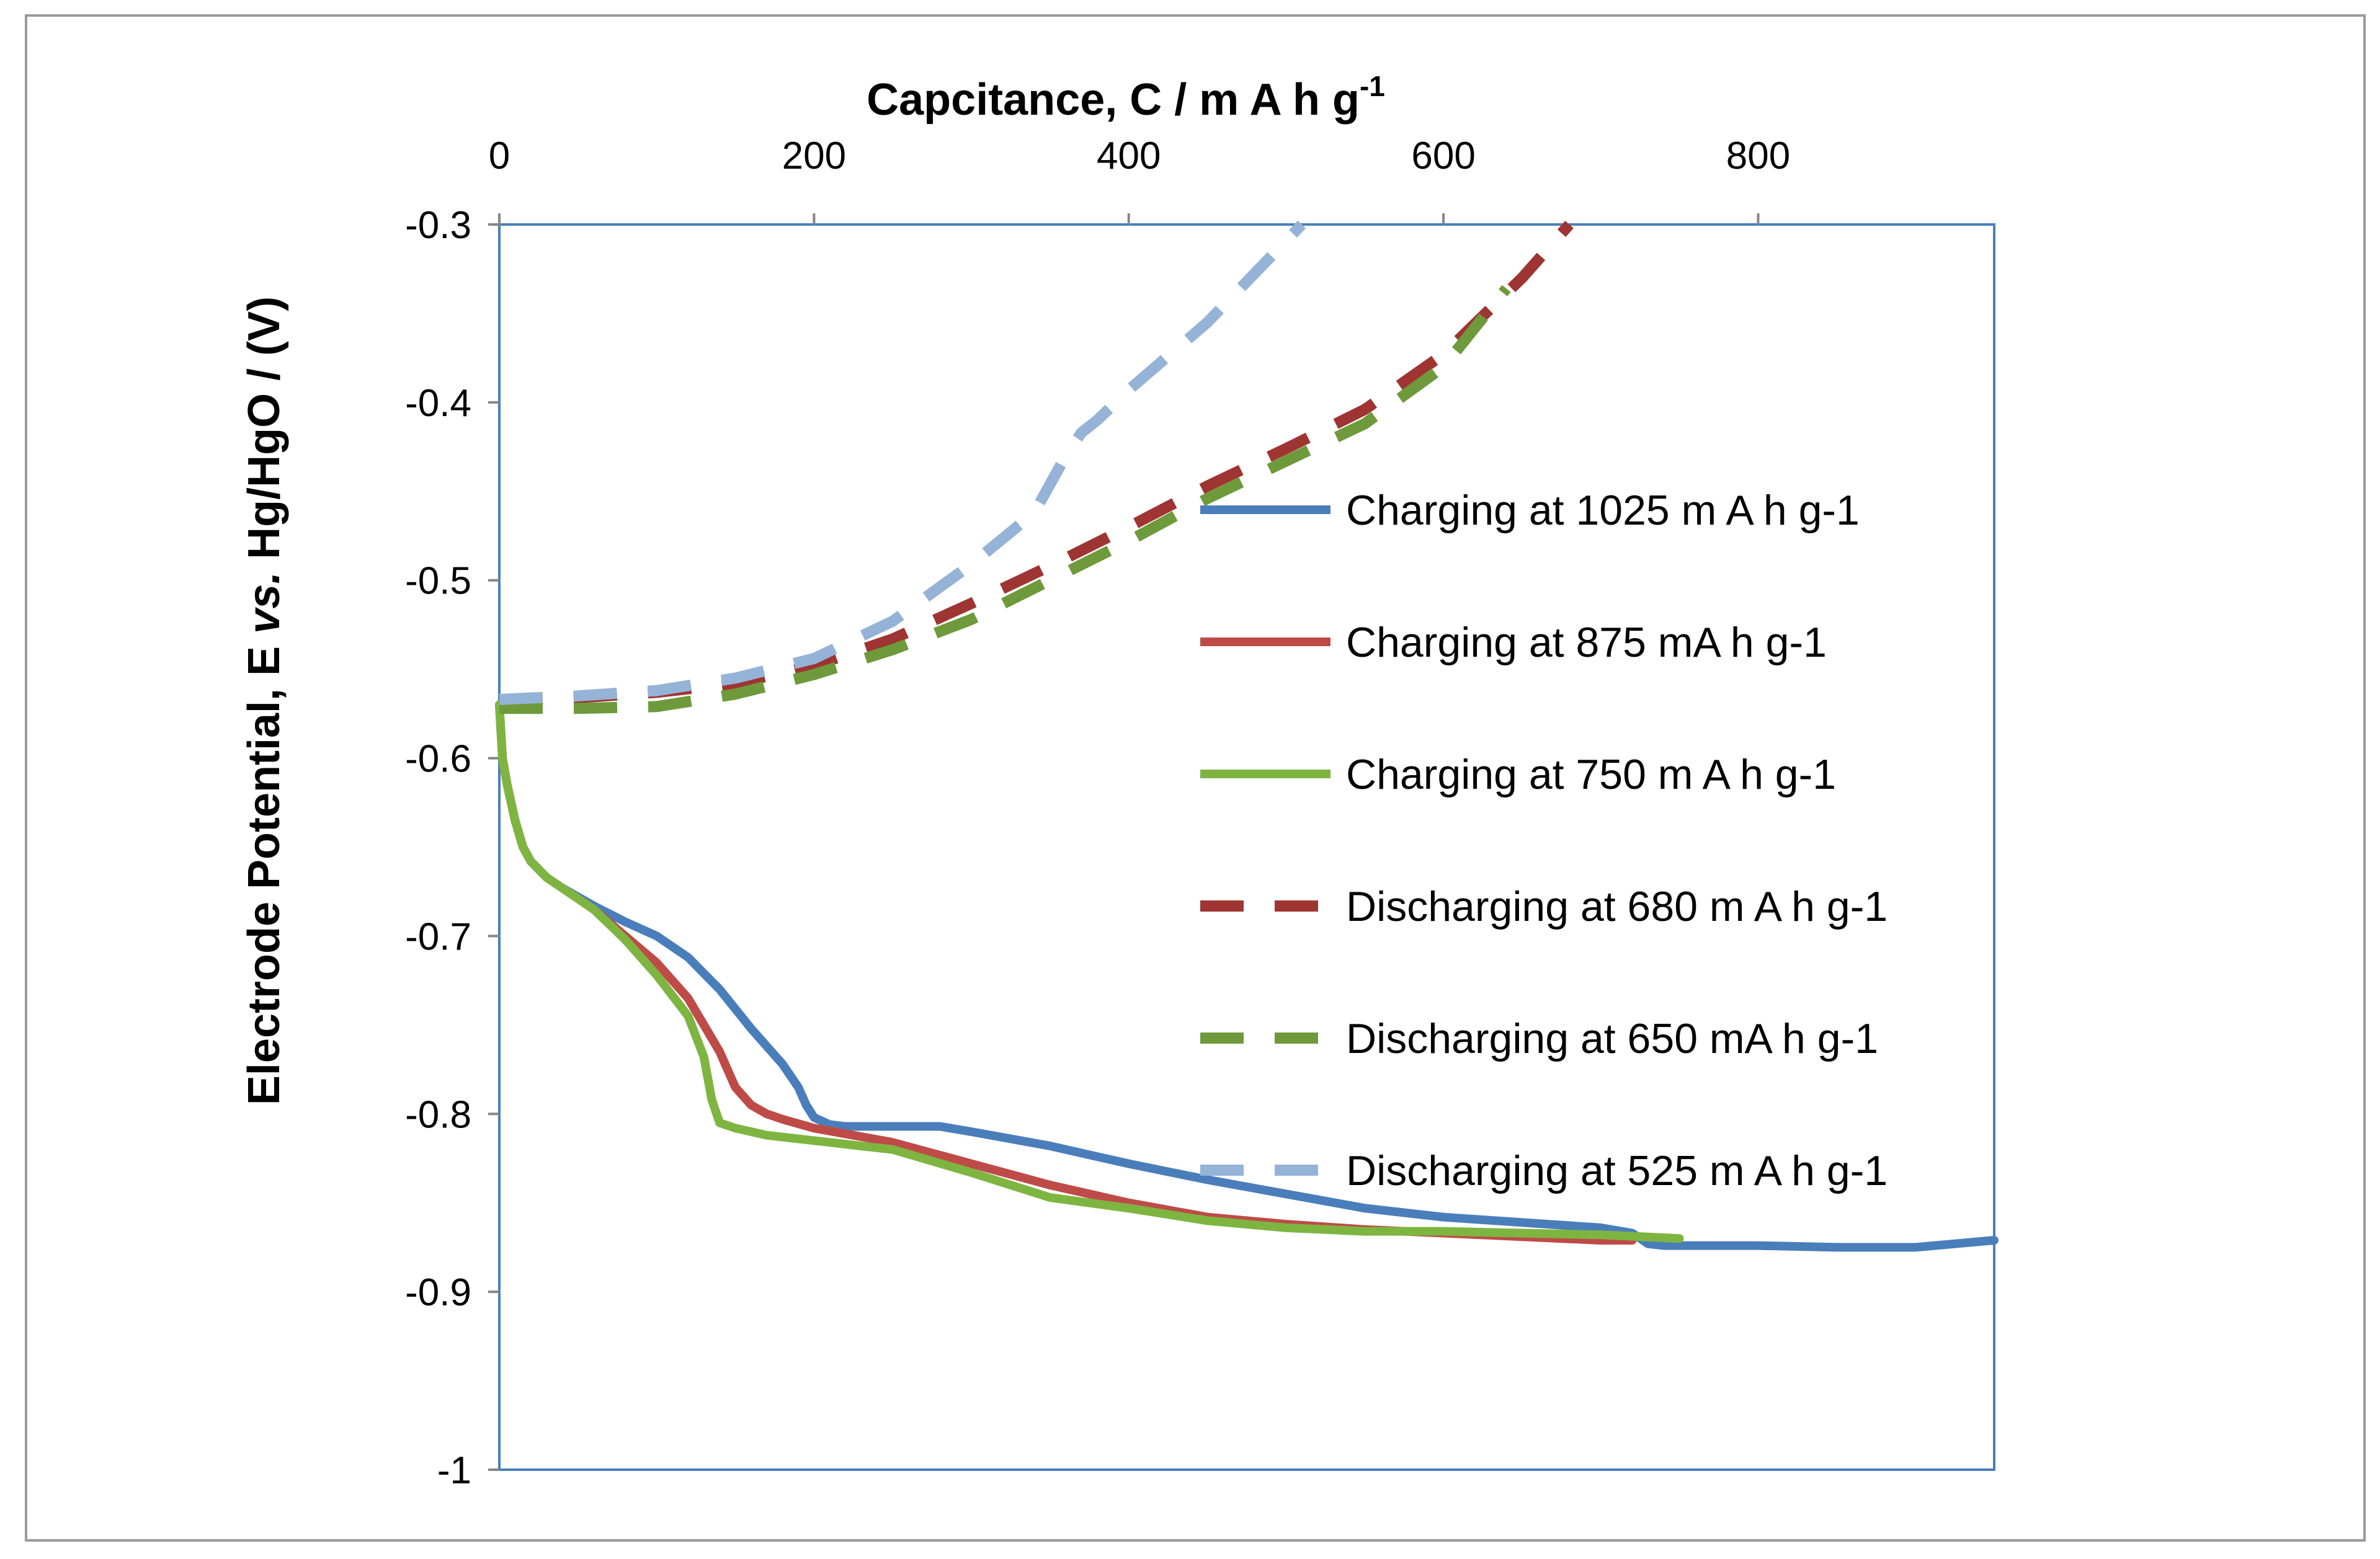 Image resolution: width=2380 pixels, height=1559 pixels. Describe the element at coordinates (1591, 774) in the screenshot. I see `legend-label-3: Charging at 750 m A h g-1` at that location.